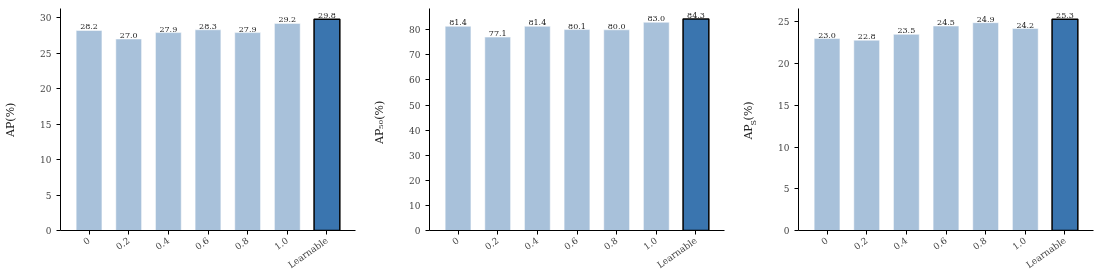  I want to click on data-label: 23.5, so click(906, 31).